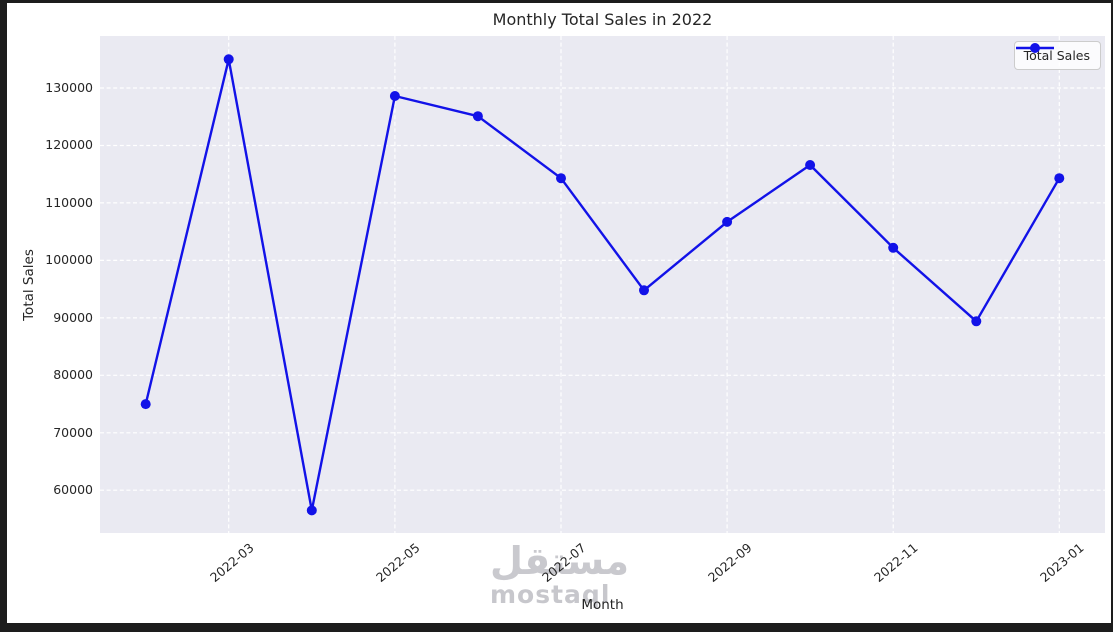  I want to click on x-tick-label: 2022-03, so click(231, 563).